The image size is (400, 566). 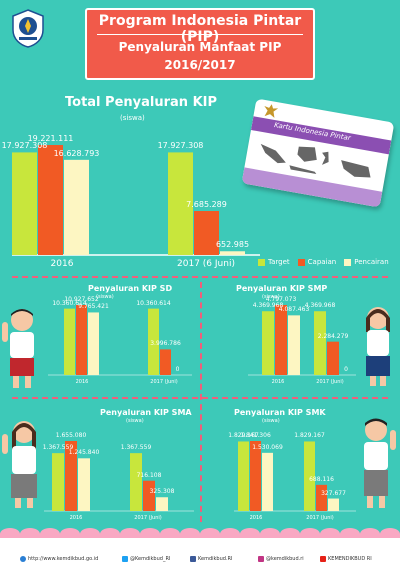 I want to click on sma-value-label-target-0: 1.367.559, so click(x=58, y=448).